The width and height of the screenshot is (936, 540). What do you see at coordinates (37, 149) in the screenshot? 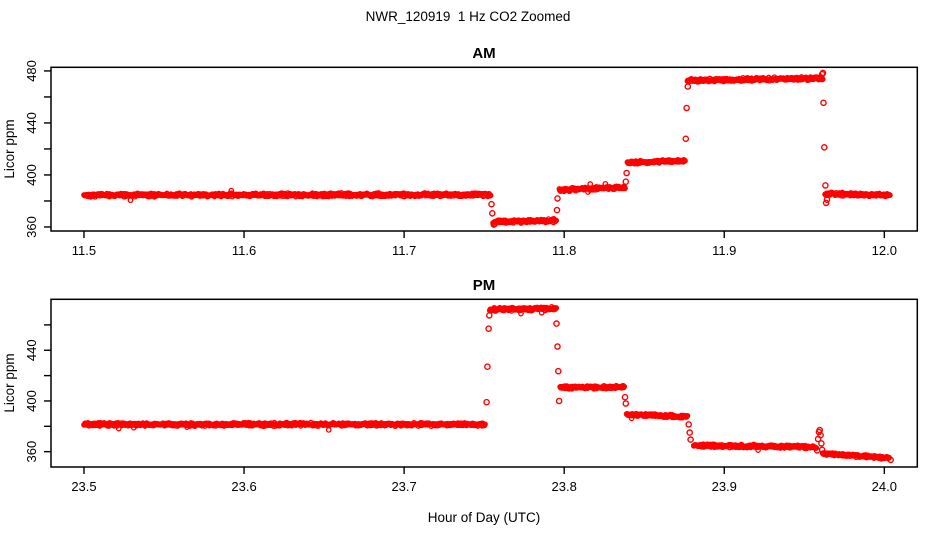
I see `y-axis-ticks: 360 400 440 480` at bounding box center [37, 149].